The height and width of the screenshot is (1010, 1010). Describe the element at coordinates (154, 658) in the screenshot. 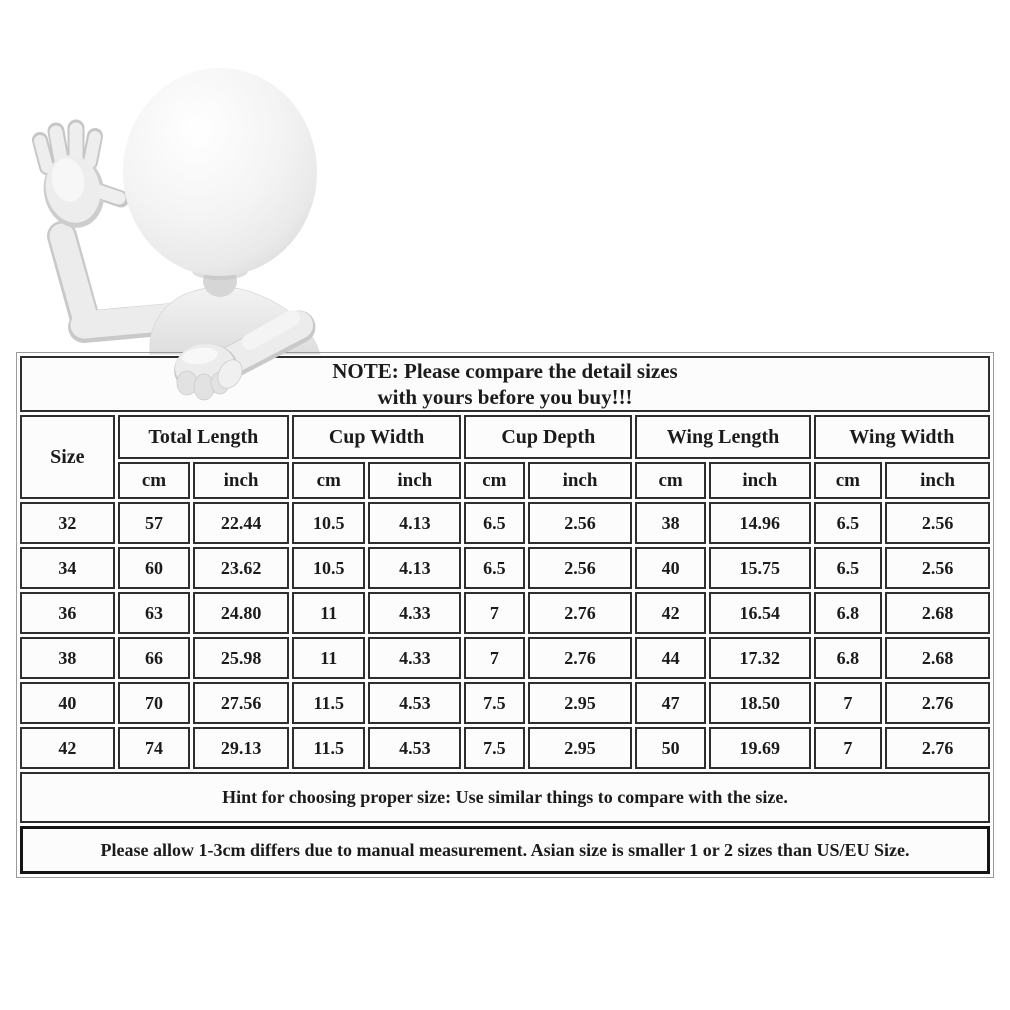

I see `value-cell: 66` at that location.